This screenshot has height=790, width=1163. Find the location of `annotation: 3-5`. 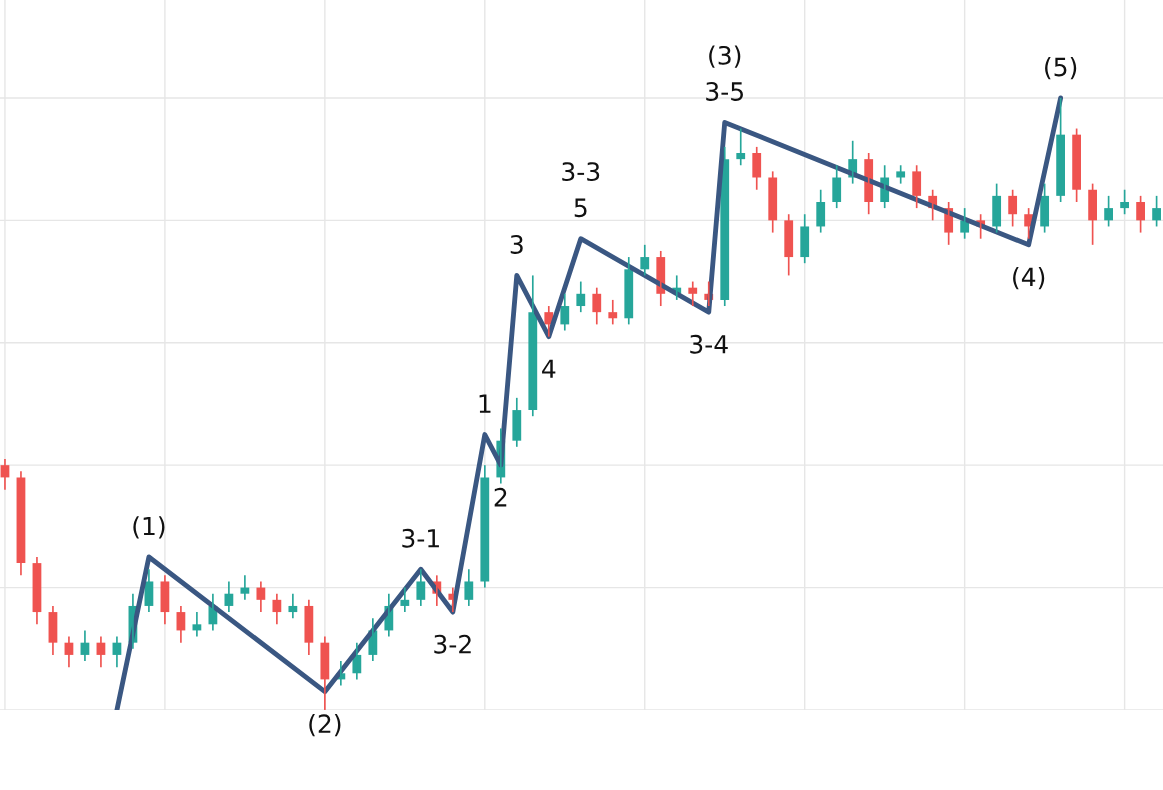

annotation: 3-5 is located at coordinates (724, 91).